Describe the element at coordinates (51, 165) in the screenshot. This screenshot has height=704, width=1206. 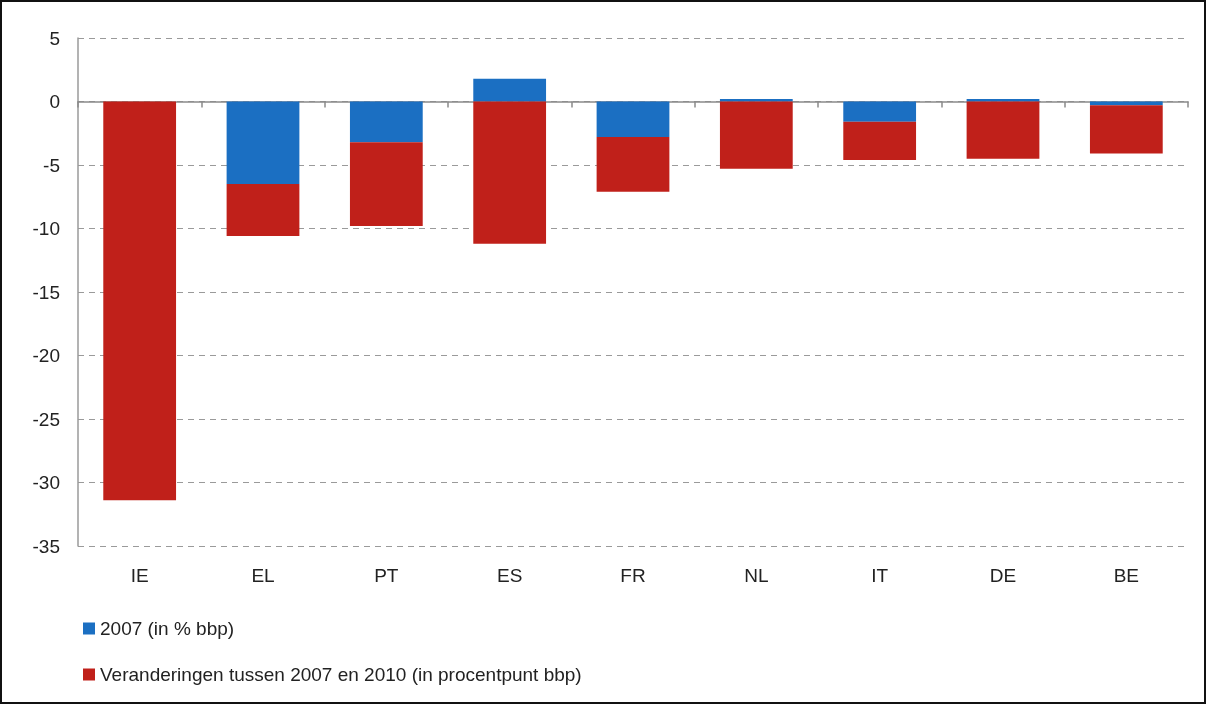
I see `y-tick-label: -5` at that location.